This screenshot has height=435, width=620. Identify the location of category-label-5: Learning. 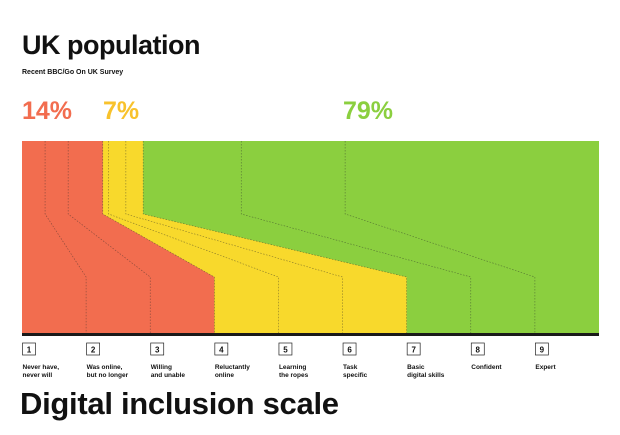
(292, 367).